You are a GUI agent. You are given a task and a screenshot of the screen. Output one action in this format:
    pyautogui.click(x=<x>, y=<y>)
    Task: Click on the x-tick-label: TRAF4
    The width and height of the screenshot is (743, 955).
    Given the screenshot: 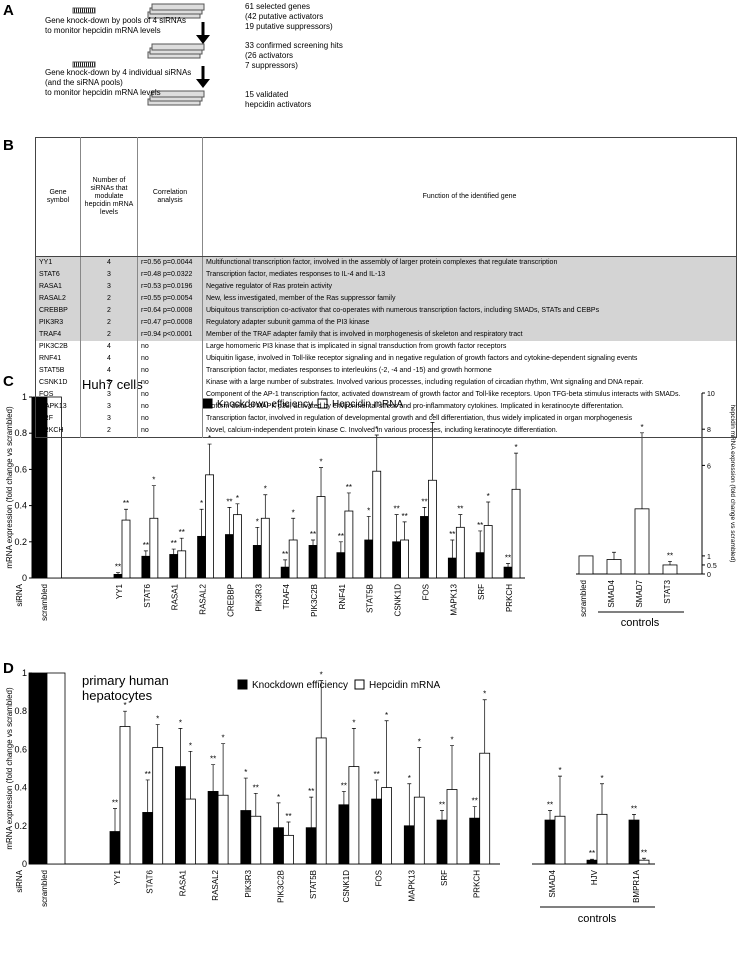 What is the action you would take?
    pyautogui.click(x=286, y=596)
    